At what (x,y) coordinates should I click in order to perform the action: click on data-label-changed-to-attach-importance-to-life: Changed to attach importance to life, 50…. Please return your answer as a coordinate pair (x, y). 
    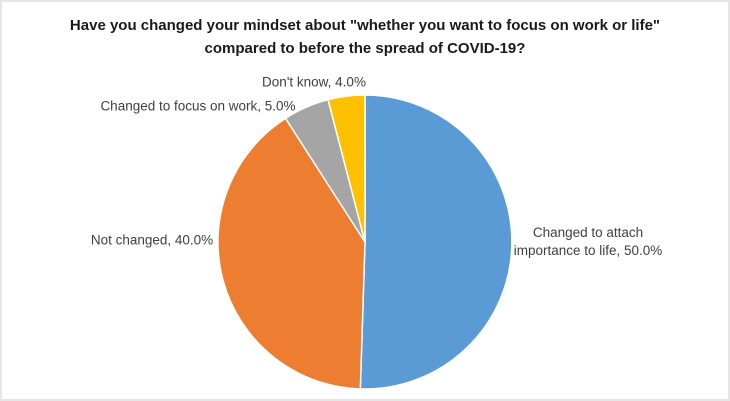
    Looking at the image, I should click on (588, 241).